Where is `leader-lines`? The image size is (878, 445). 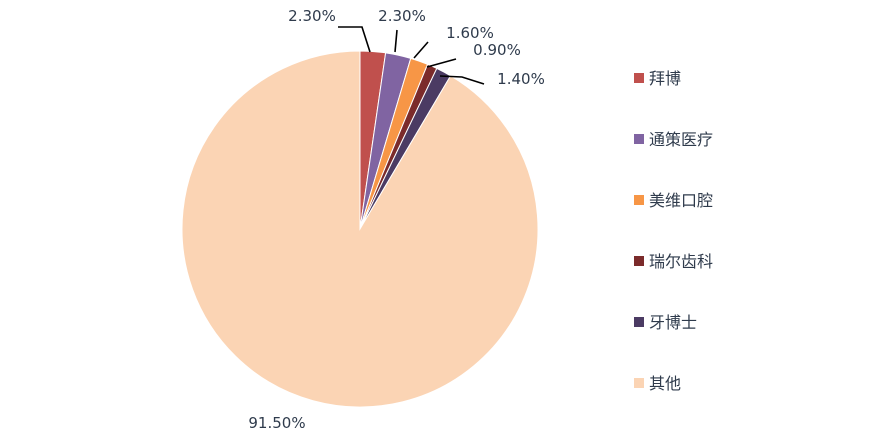 leader-lines is located at coordinates (411, 55).